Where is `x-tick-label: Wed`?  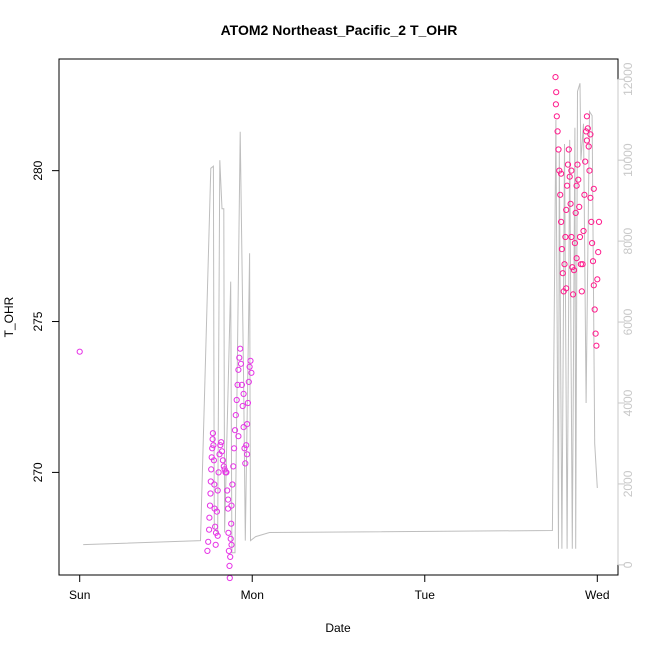
x-tick-label: Wed is located at coordinates (597, 595).